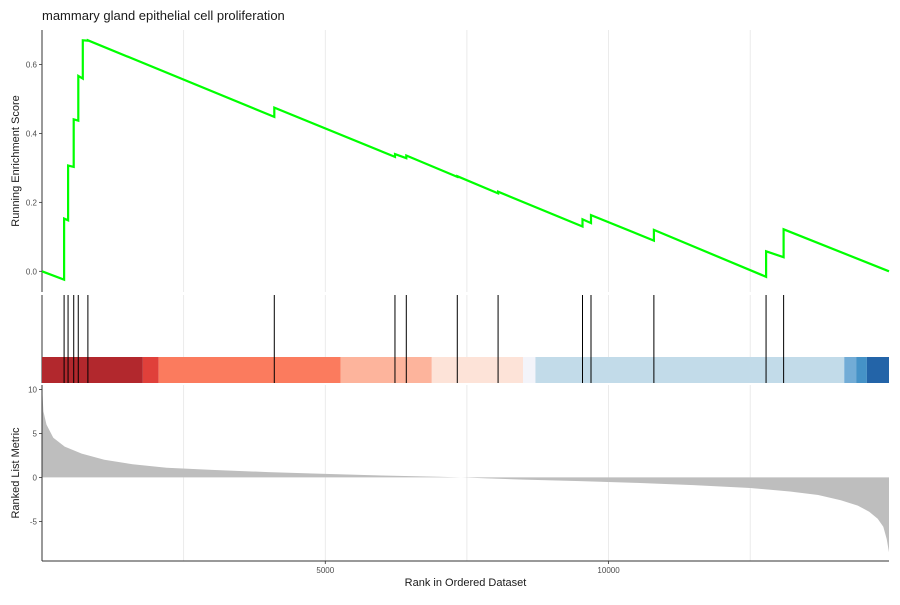  Describe the element at coordinates (34, 521) in the screenshot. I see `ranked-metric-y-tick-label: -5` at that location.